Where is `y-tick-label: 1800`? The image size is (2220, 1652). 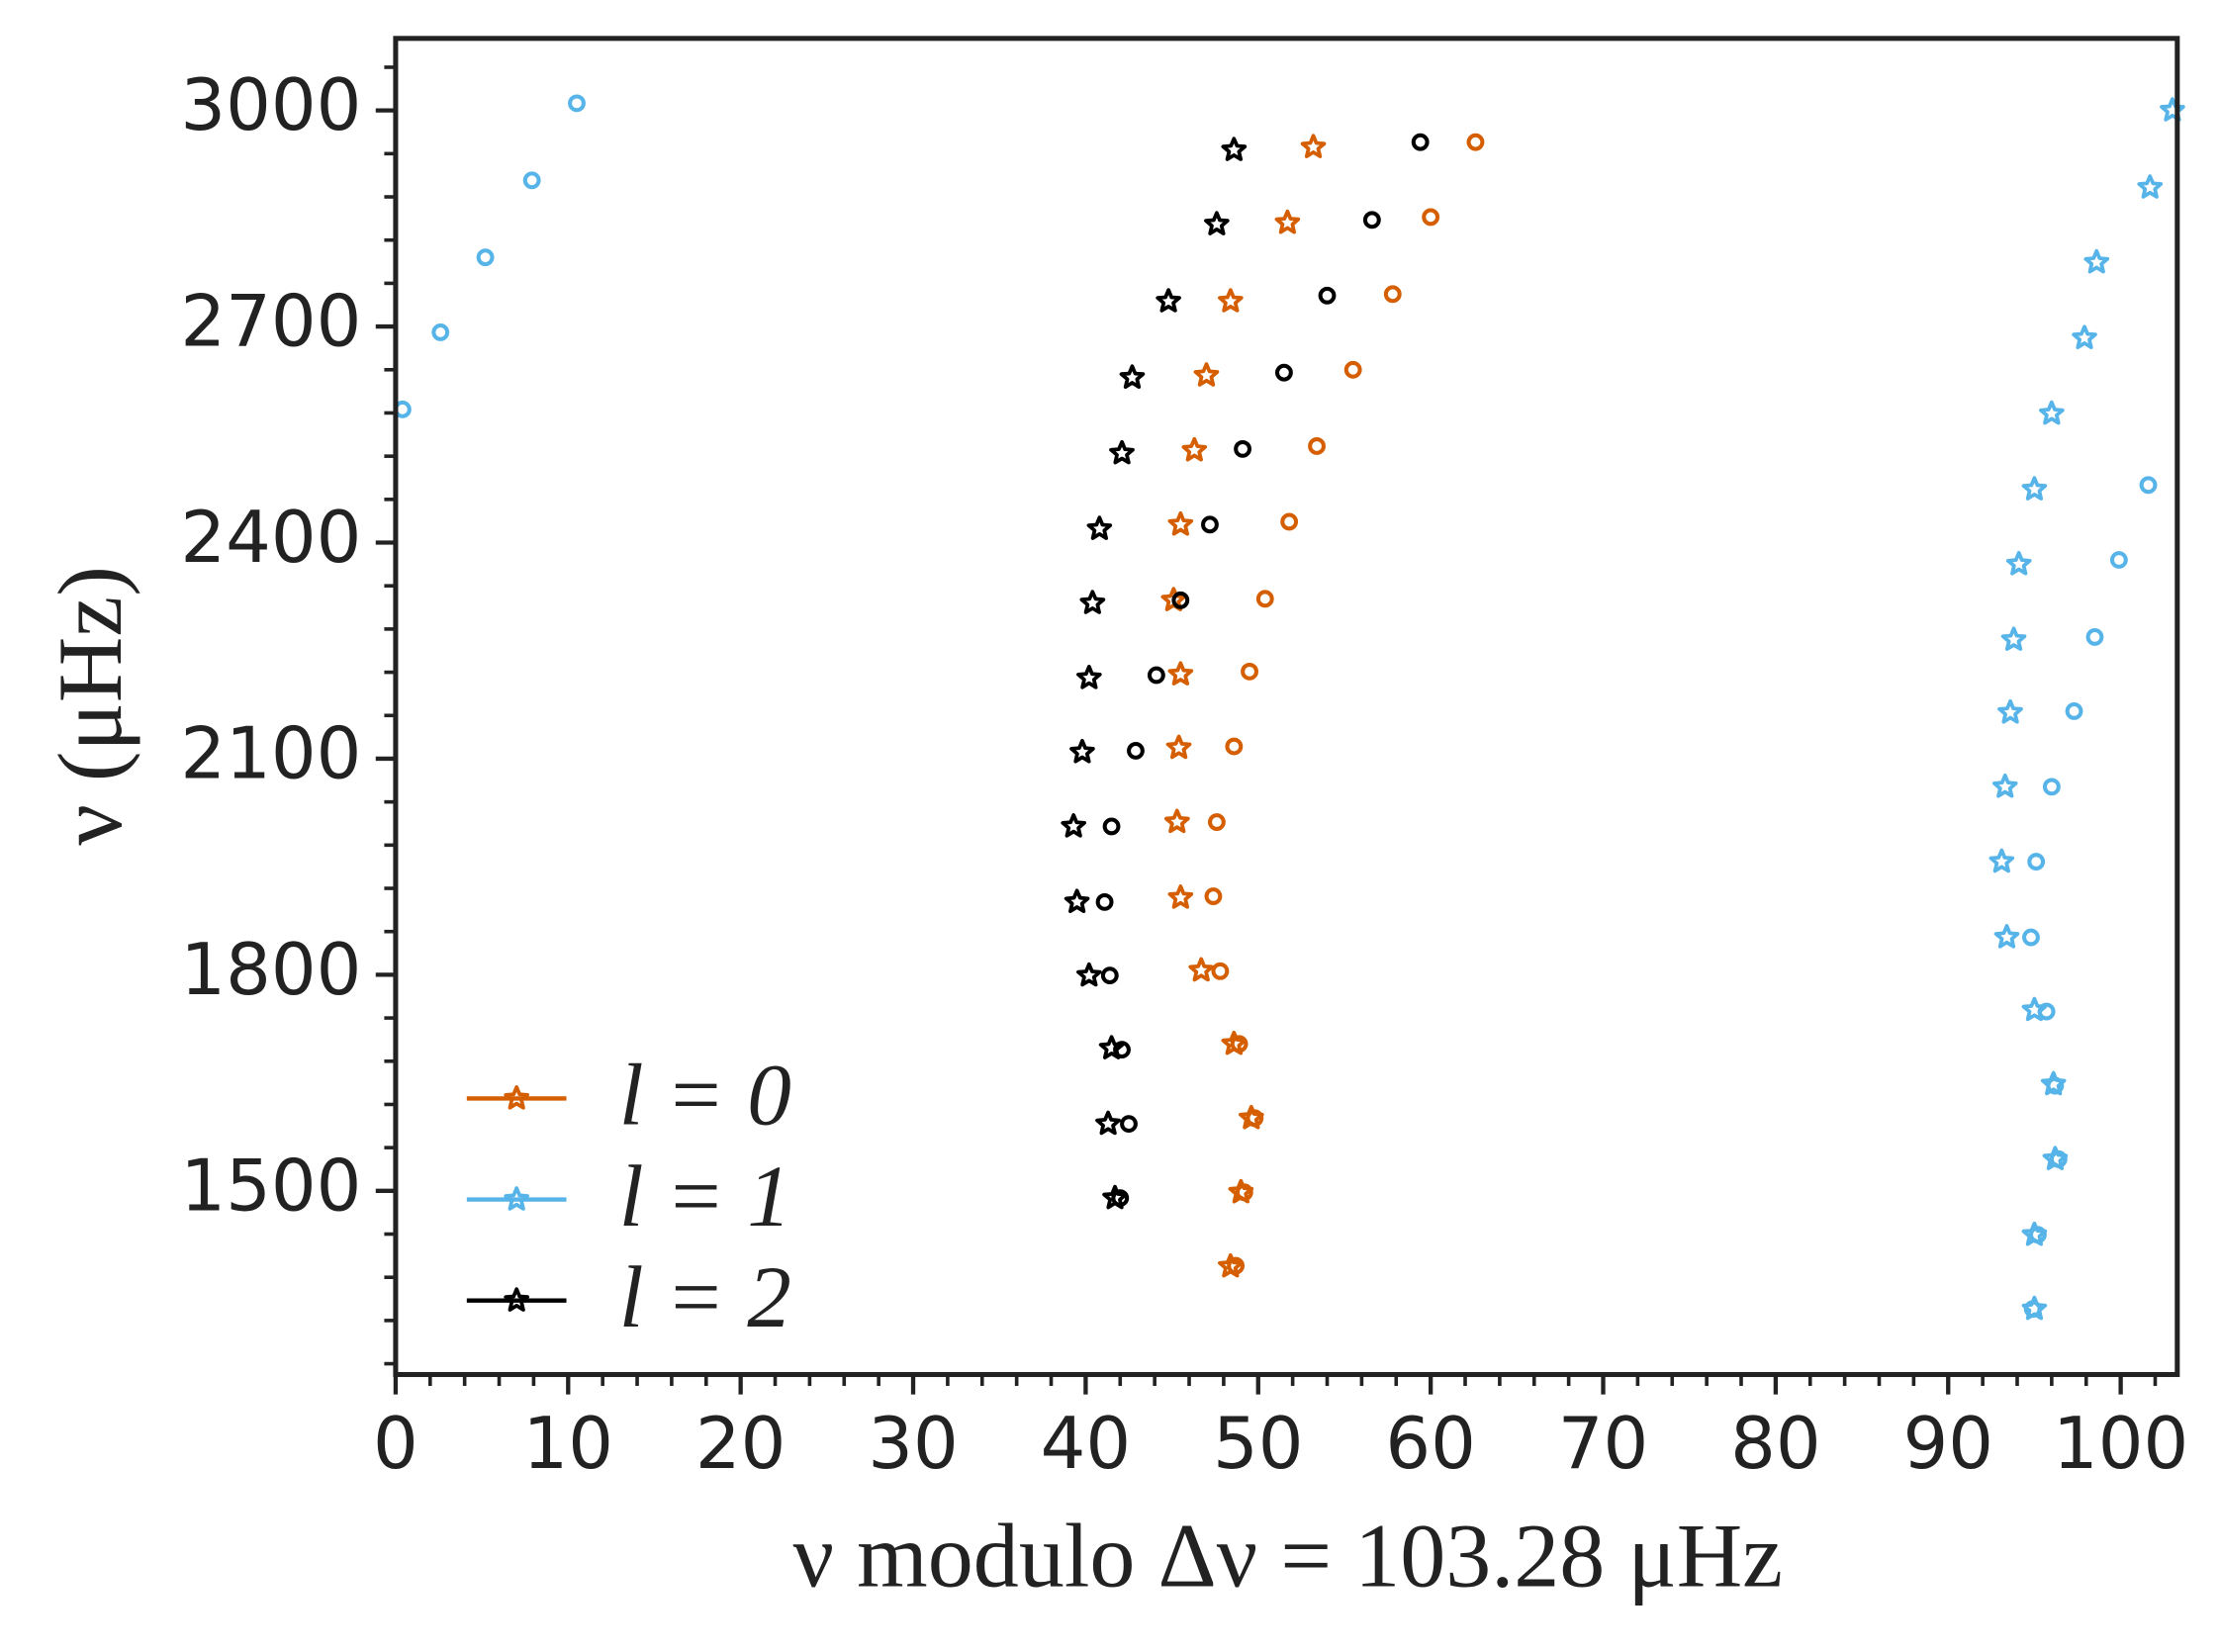
y-tick-label: 1800 is located at coordinates (270, 970).